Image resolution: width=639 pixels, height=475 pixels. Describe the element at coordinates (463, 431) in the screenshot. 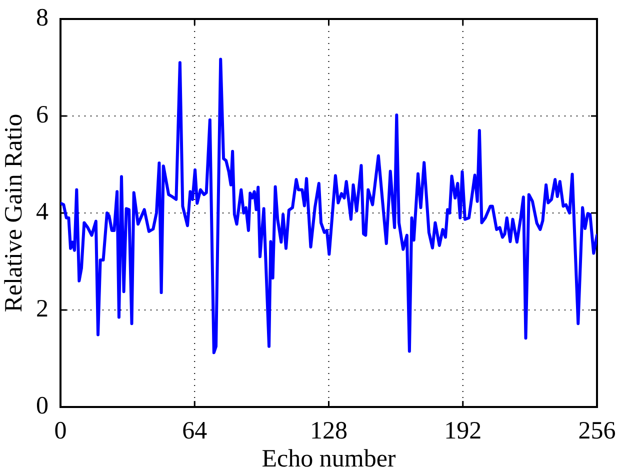

I see `x-tick-label: 192` at that location.